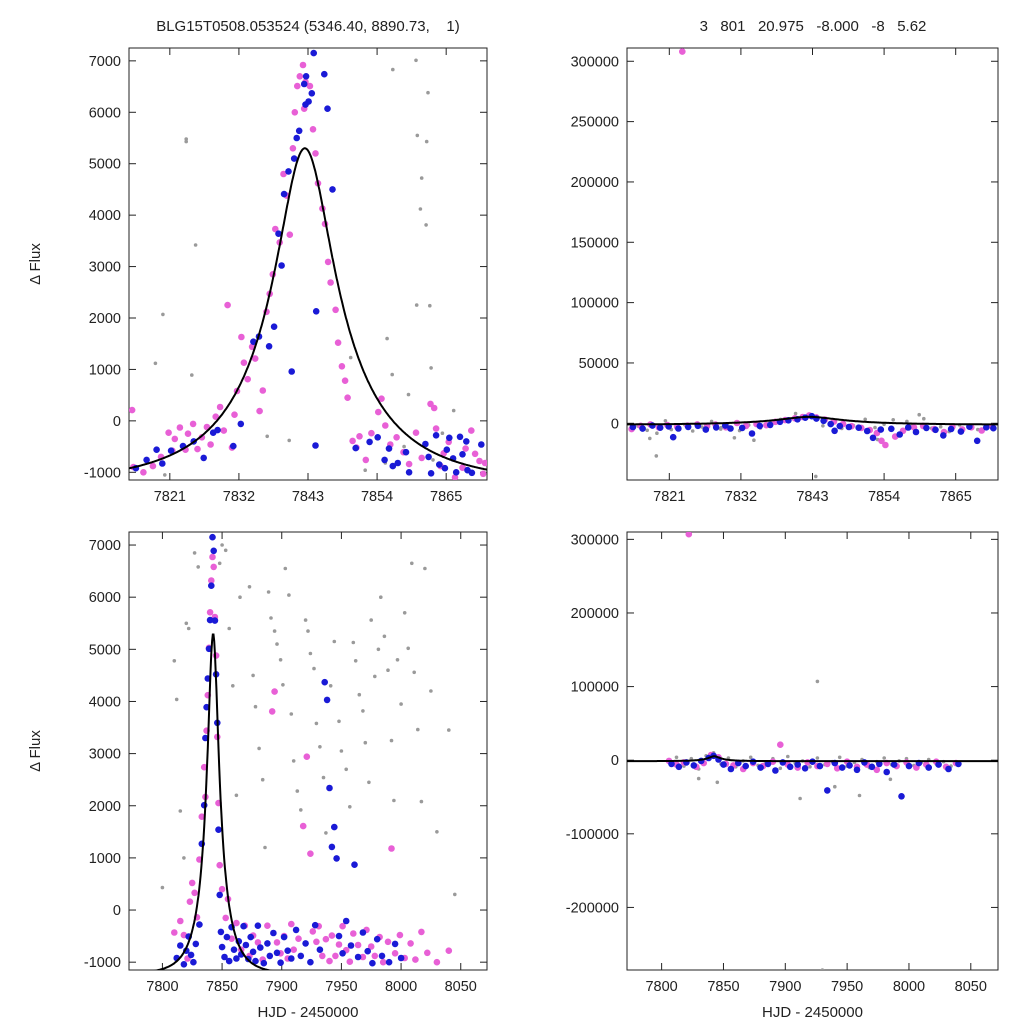 The image size is (1024, 1029). What do you see at coordinates (812, 248) in the screenshot?
I see `series-magenta` at bounding box center [812, 248].